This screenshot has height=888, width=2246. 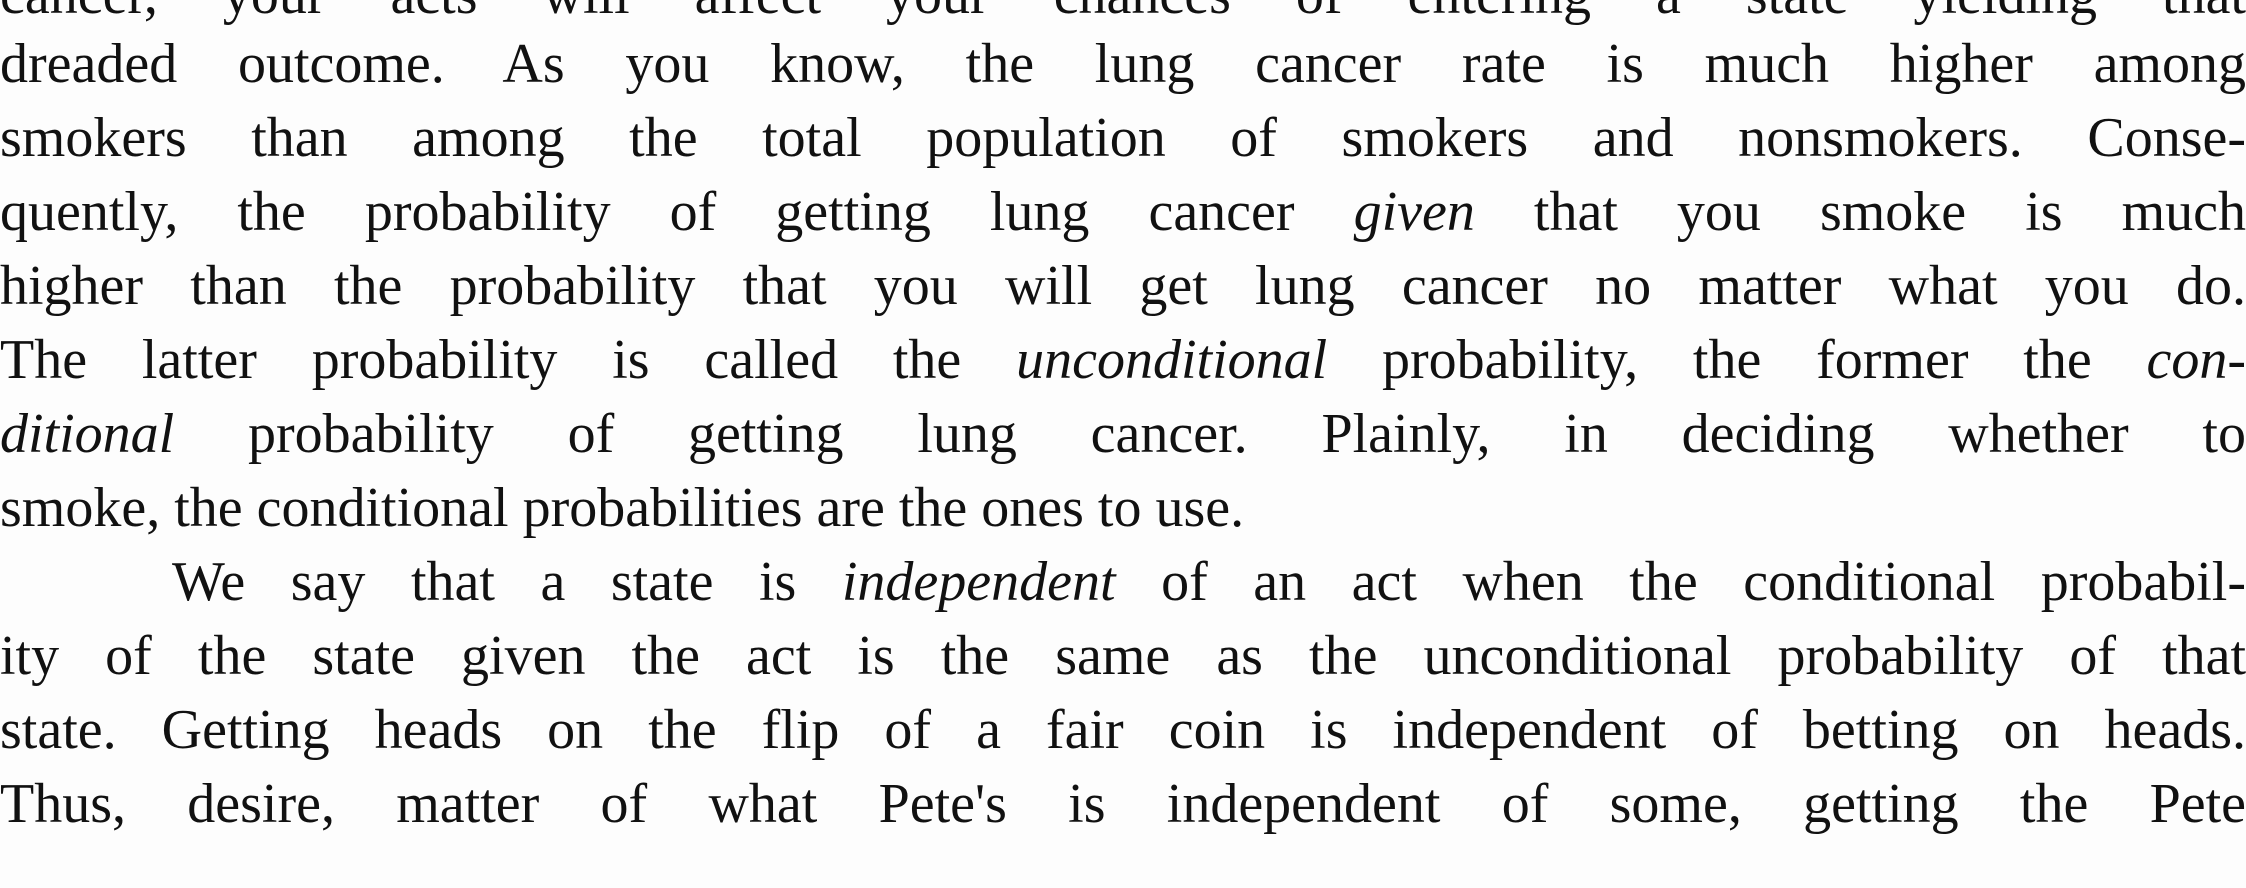 What do you see at coordinates (1737, 360) in the screenshot?
I see `text-segment: probability, the former the` at bounding box center [1737, 360].